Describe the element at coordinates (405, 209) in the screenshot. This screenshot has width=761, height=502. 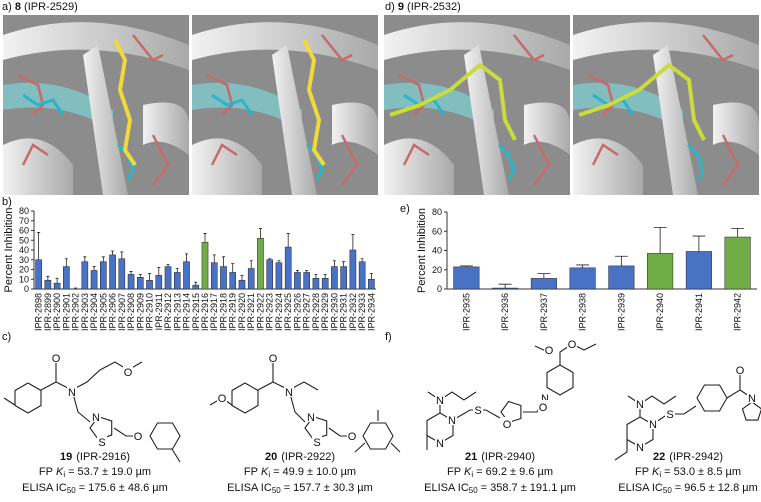
I see `panel-label: e)` at that location.